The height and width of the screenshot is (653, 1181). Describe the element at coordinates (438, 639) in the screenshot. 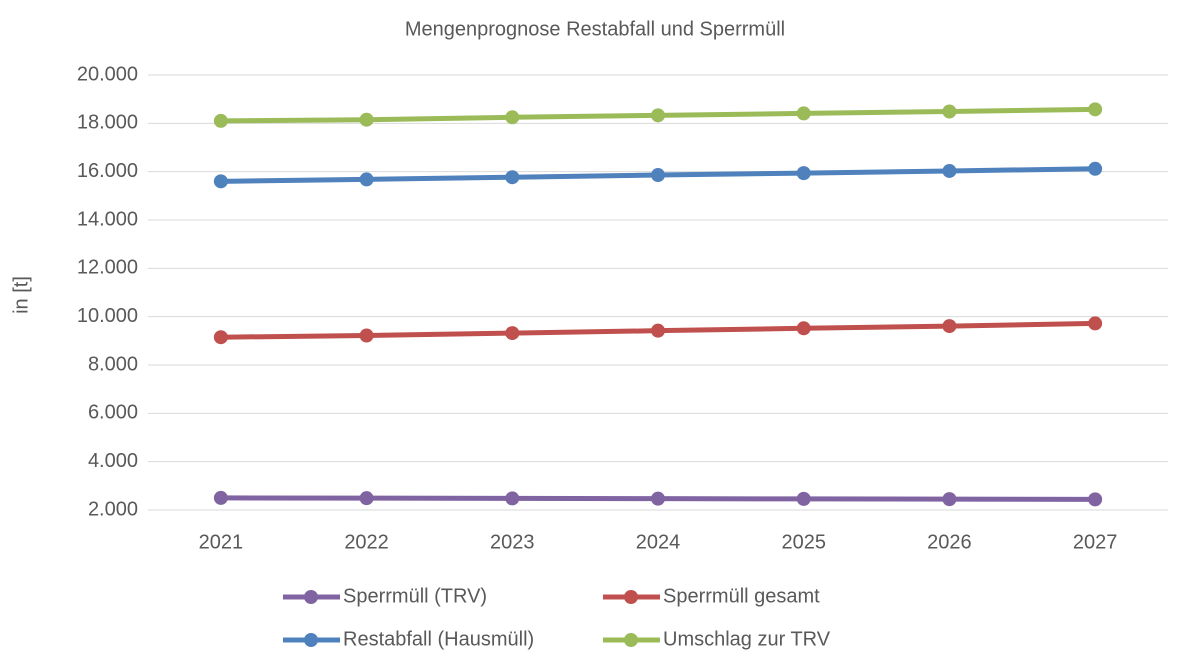

I see `legend-label: Restabfall (Hausmüll)` at that location.